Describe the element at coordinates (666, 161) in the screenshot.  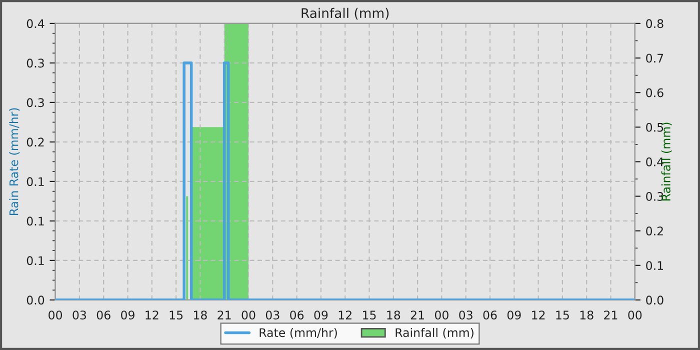
I see `y2-axis-title: Rainfall (mm)` at that location.